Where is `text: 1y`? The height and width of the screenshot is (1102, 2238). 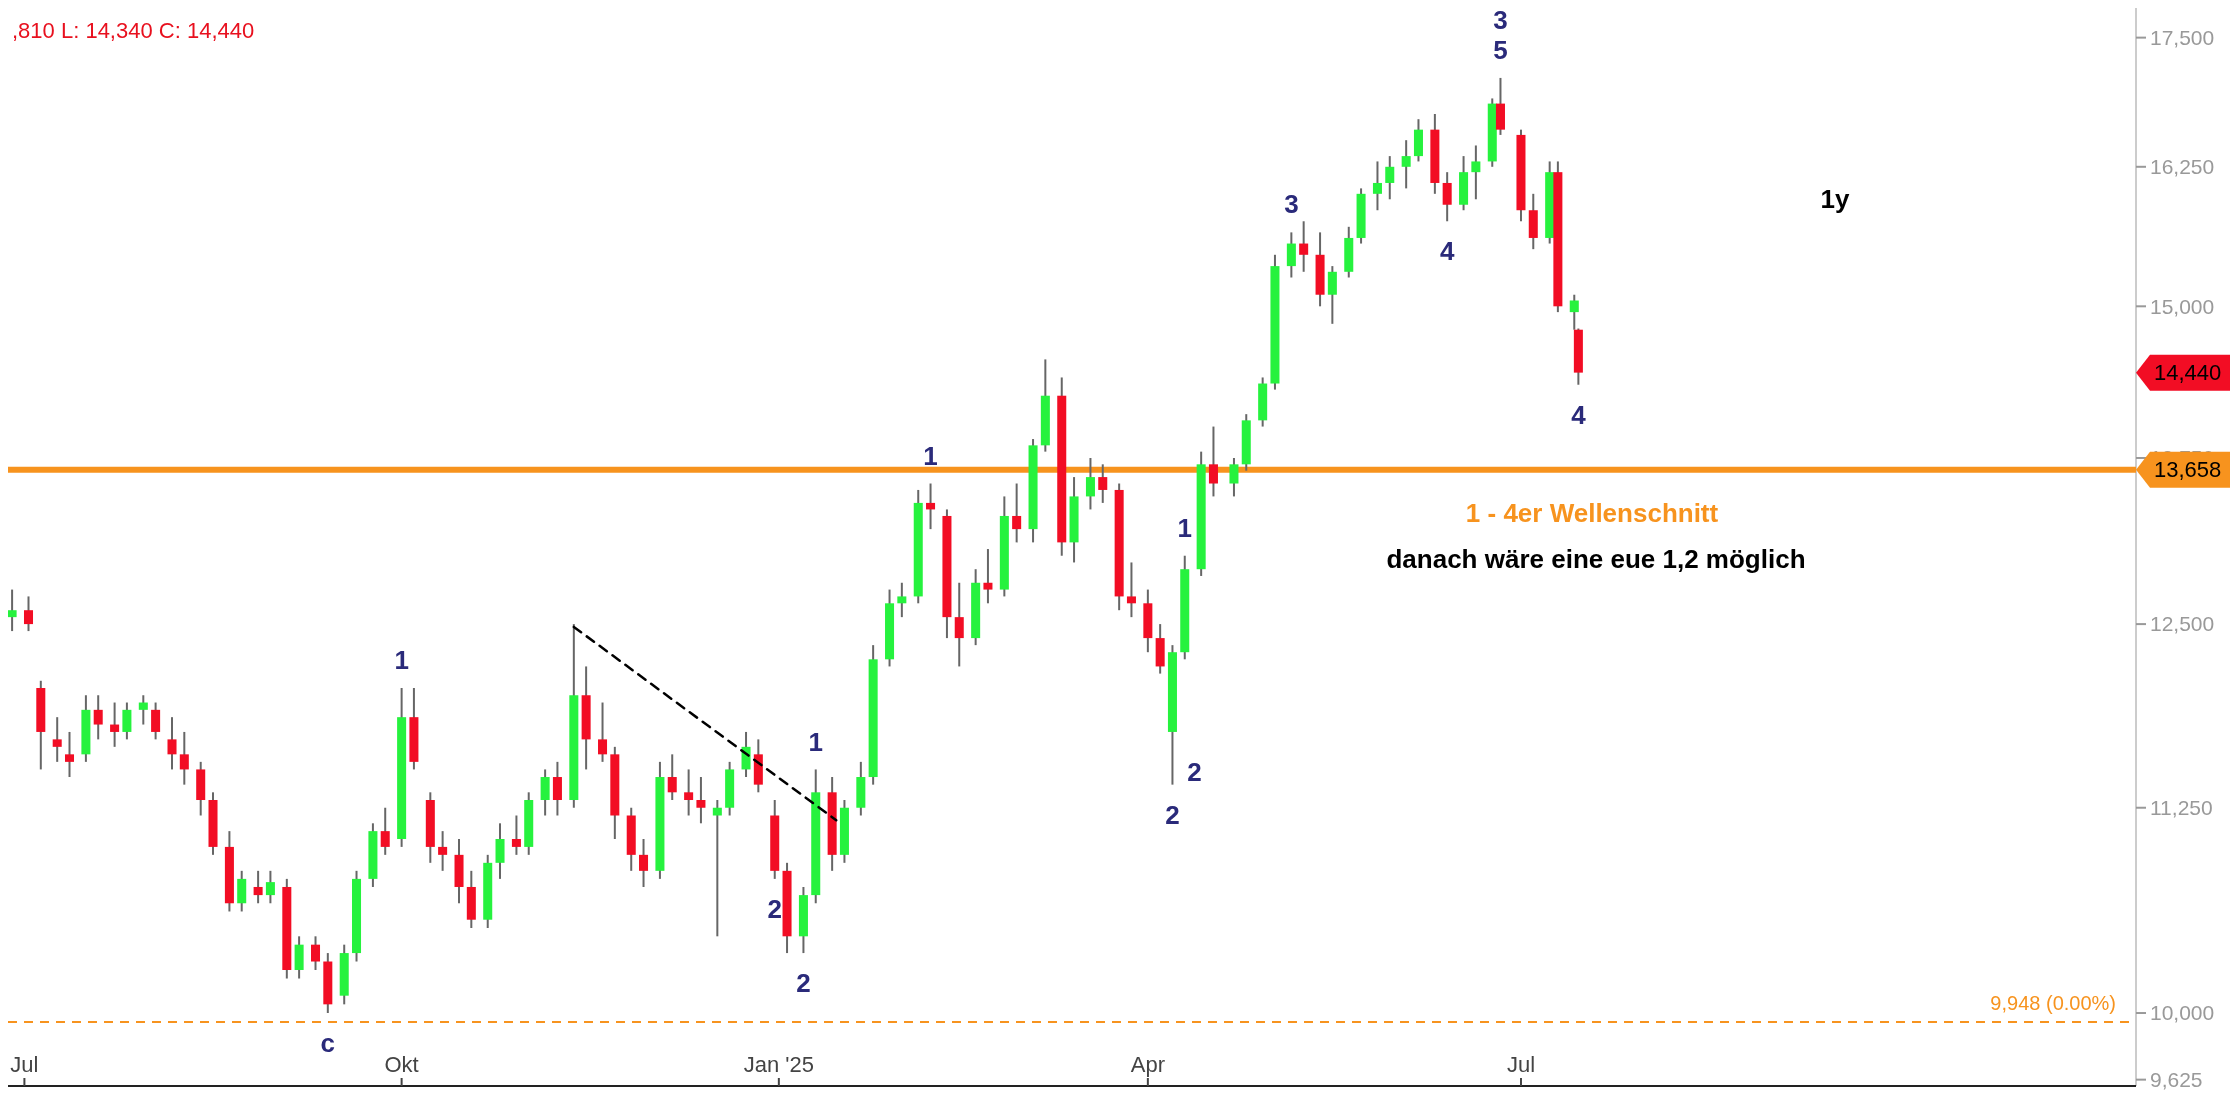
text: 1y is located at coordinates (1835, 199).